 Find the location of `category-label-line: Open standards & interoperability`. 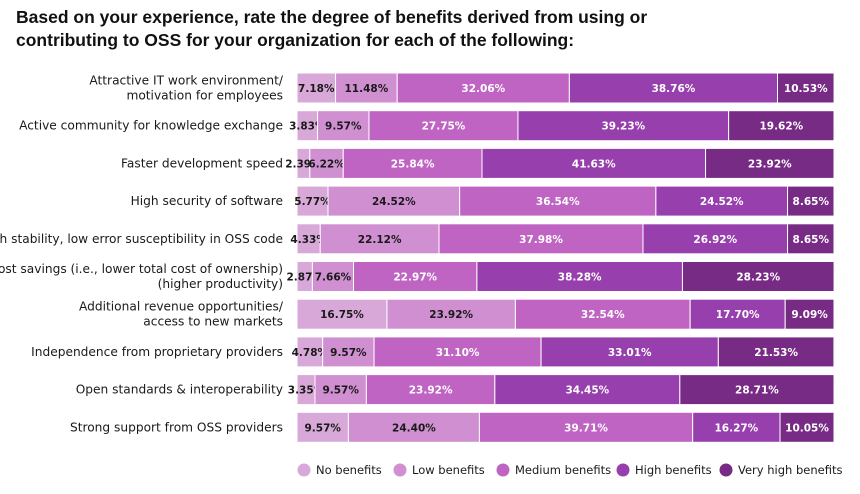

category-label-line: Open standards & interoperability is located at coordinates (179, 390).